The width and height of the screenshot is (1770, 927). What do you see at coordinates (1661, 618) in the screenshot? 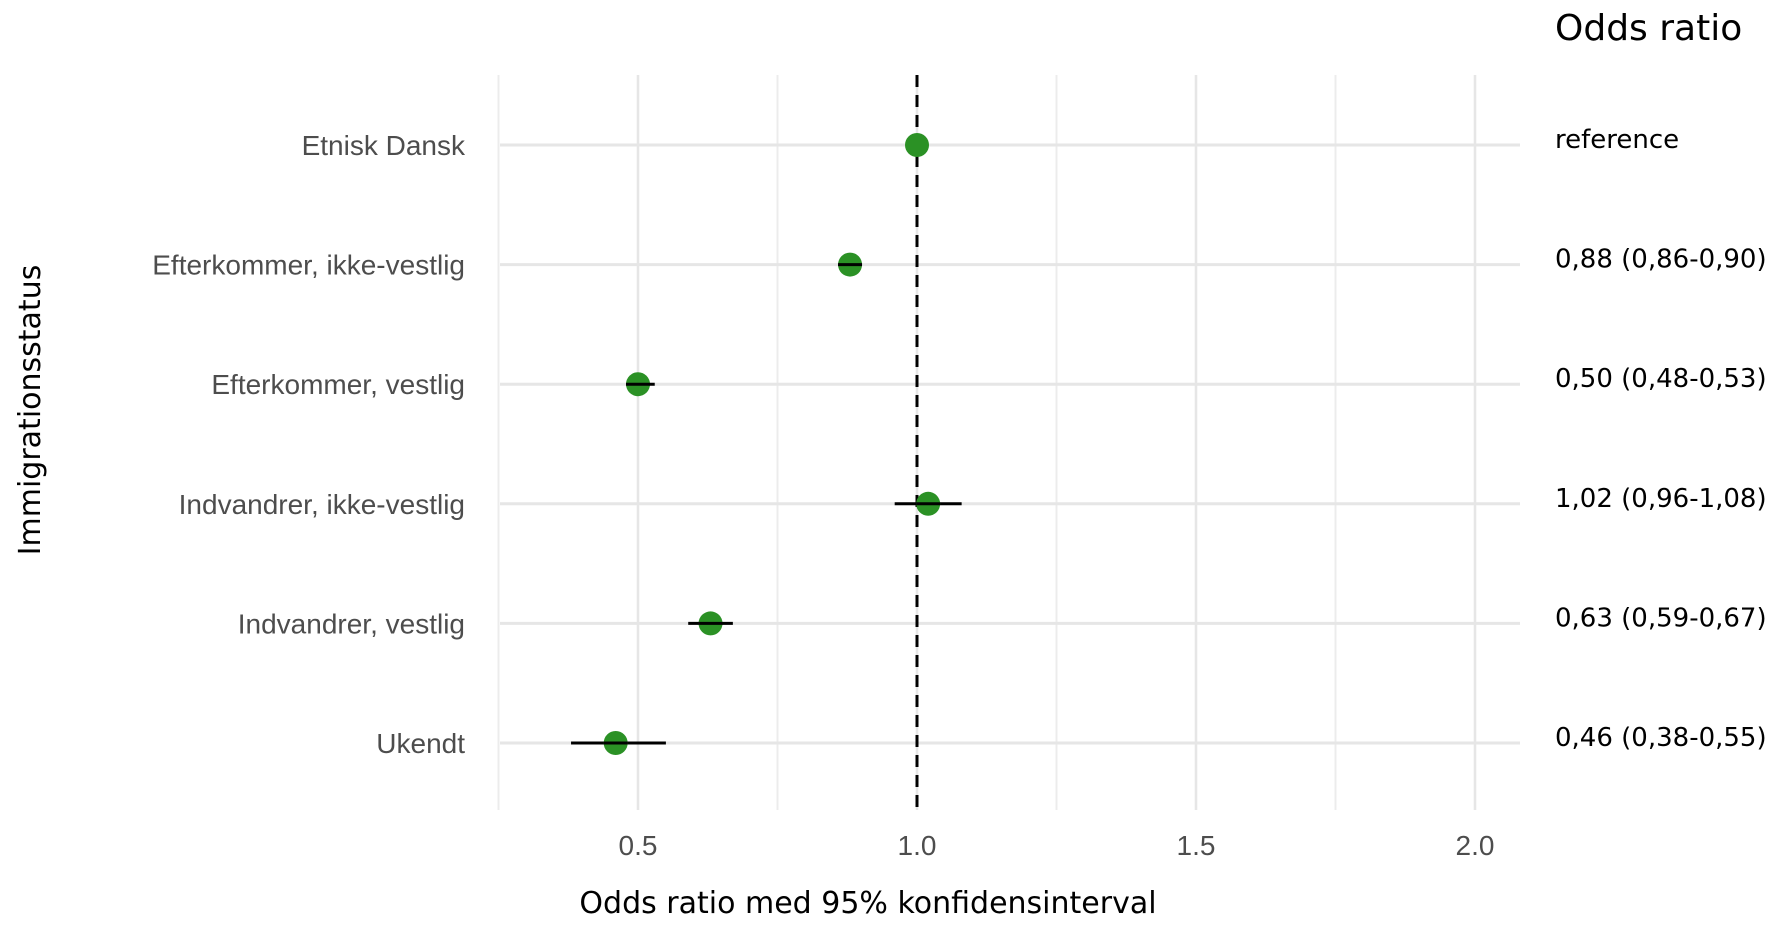
I see `odds-ratio-annotation: 0,63 (0,59-0,67)` at bounding box center [1661, 618].